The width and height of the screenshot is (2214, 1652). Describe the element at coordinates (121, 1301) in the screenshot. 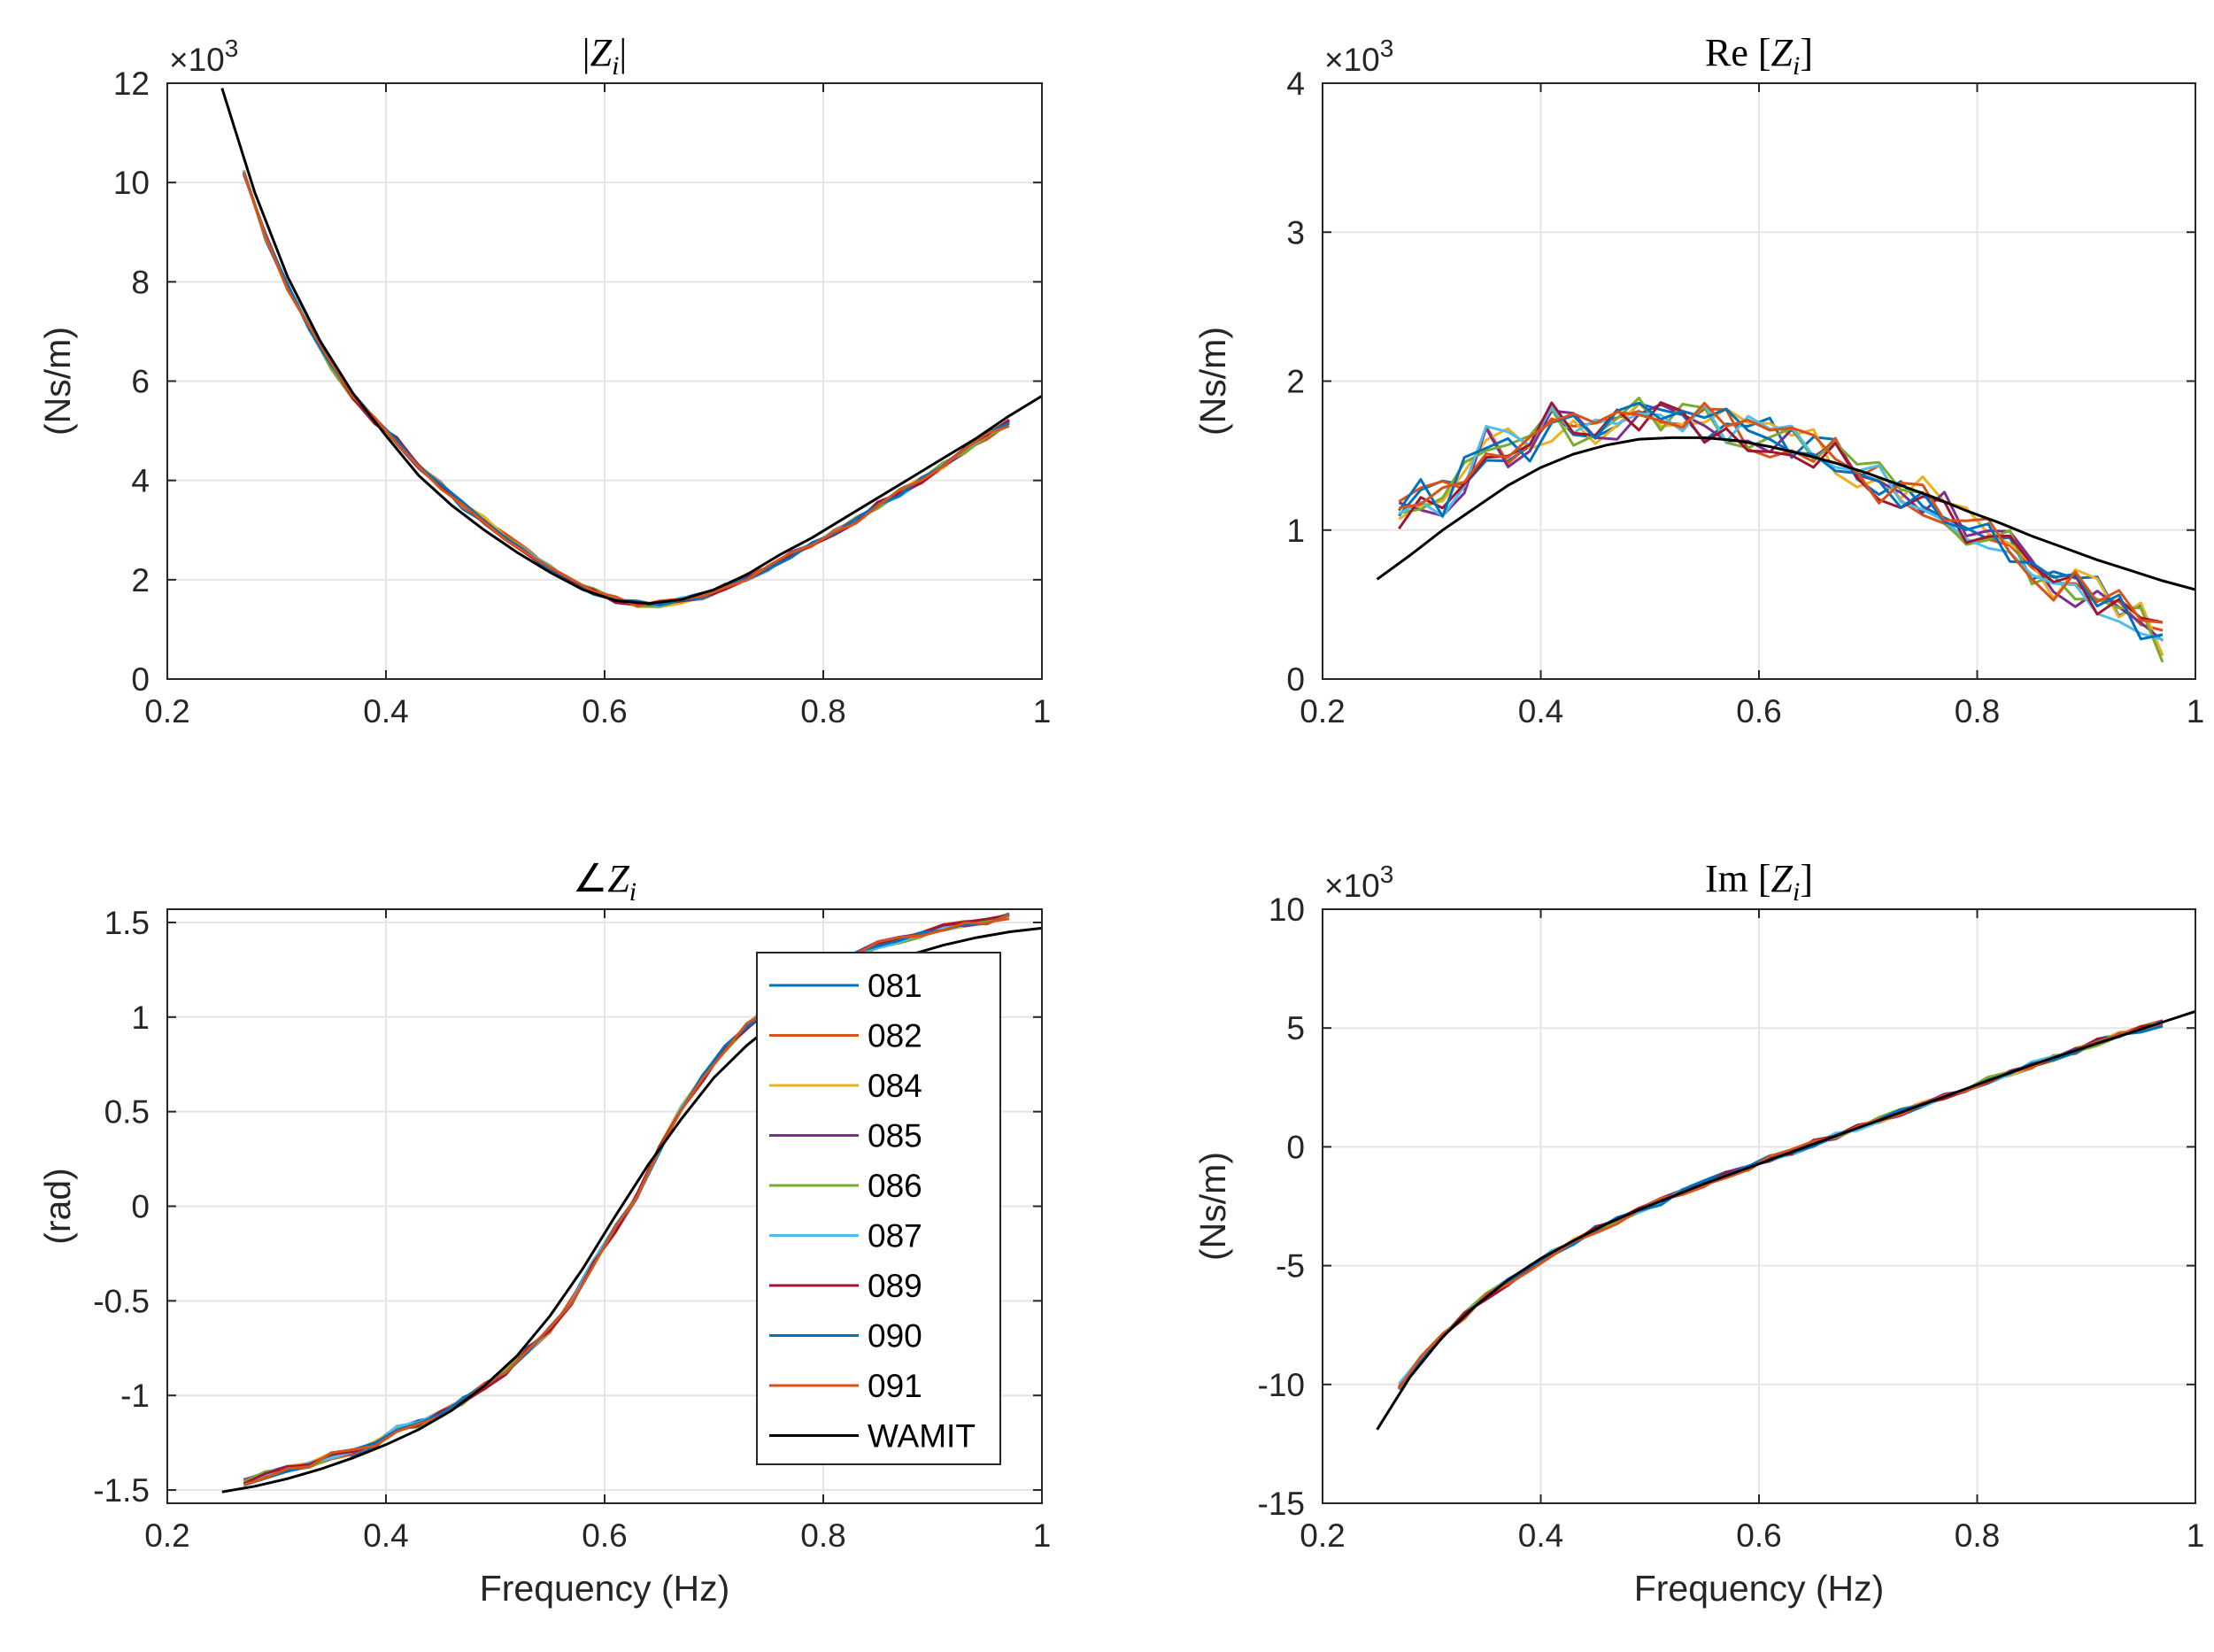

I see `y-tick-label: -0.5` at that location.